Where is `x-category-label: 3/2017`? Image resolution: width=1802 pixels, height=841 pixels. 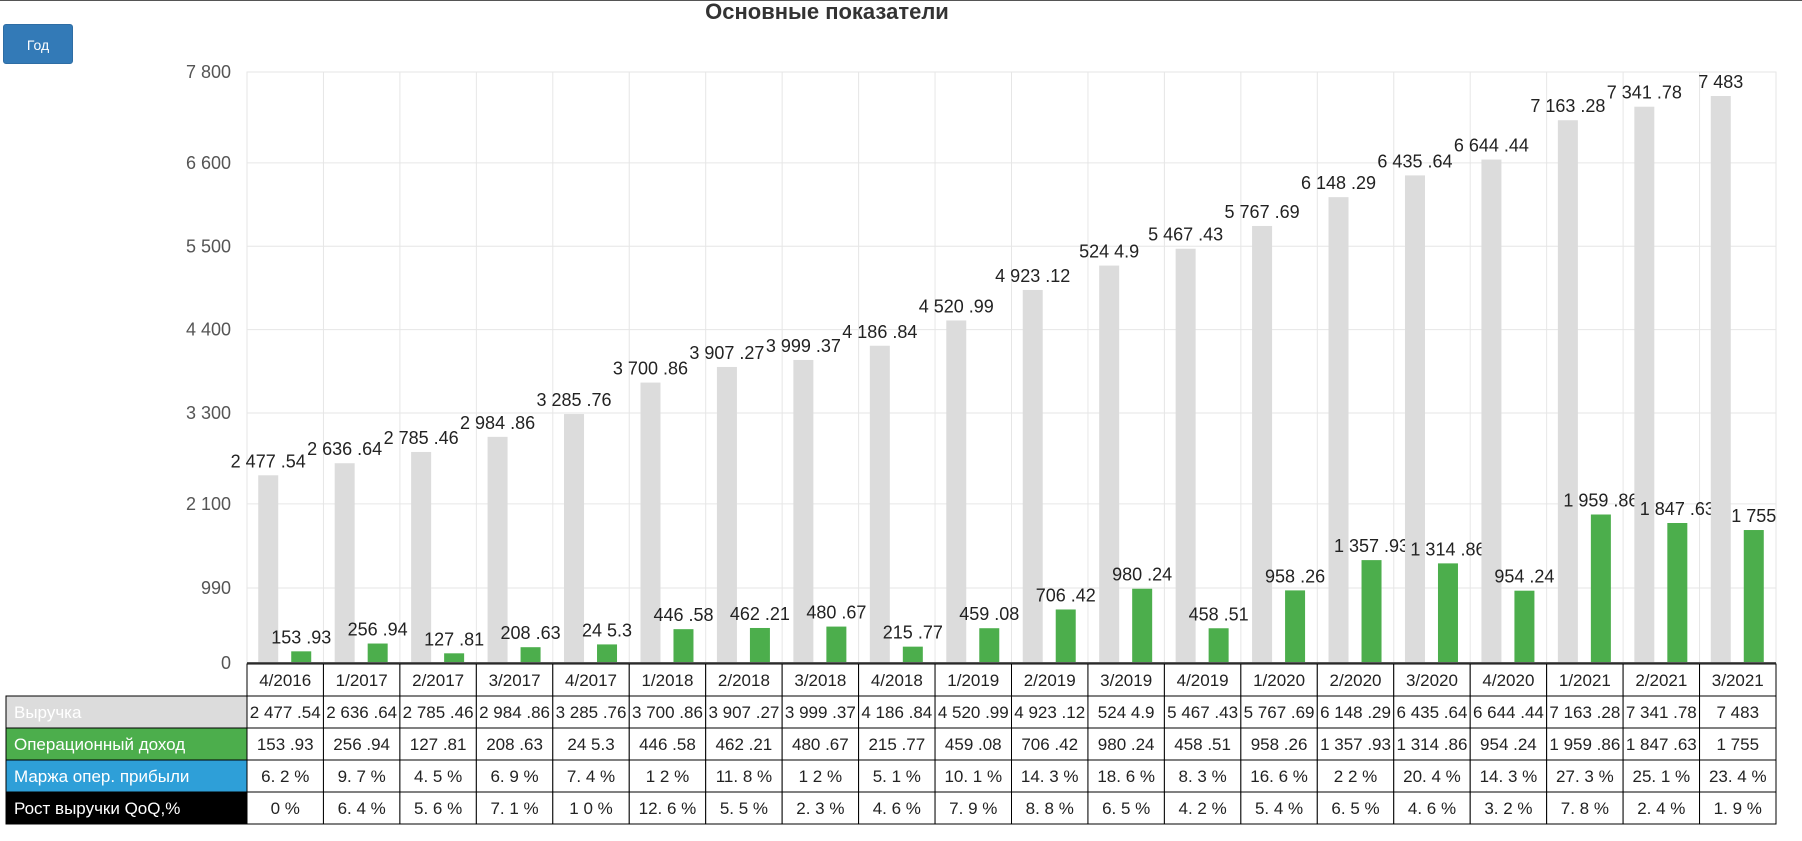 x-category-label: 3/2017 is located at coordinates (515, 680).